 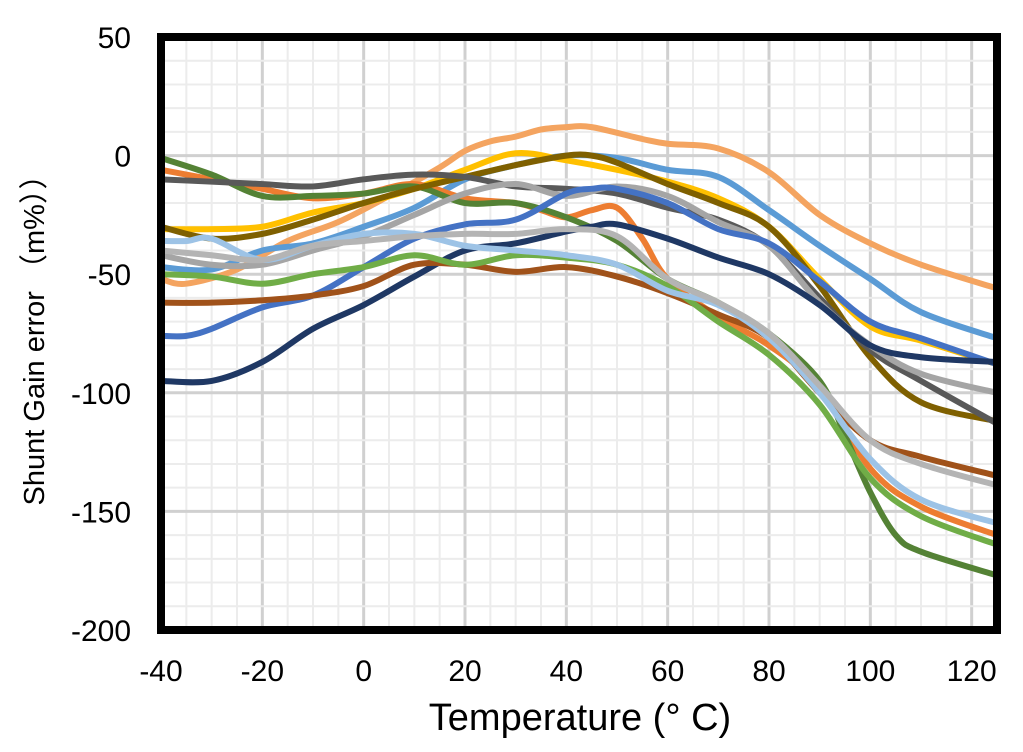 What do you see at coordinates (972, 671) in the screenshot?
I see `x-tick-label: 120` at bounding box center [972, 671].